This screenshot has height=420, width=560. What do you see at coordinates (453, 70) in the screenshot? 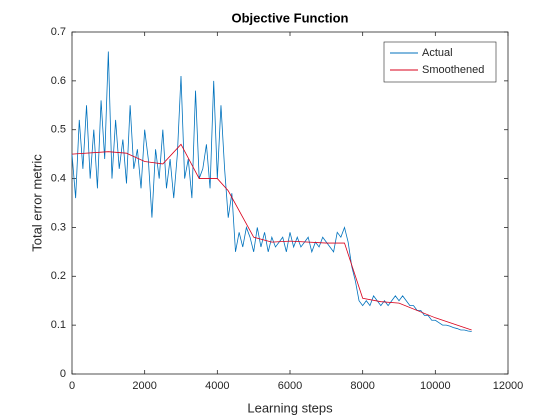
I see `legend-label: Smoothened` at bounding box center [453, 70].